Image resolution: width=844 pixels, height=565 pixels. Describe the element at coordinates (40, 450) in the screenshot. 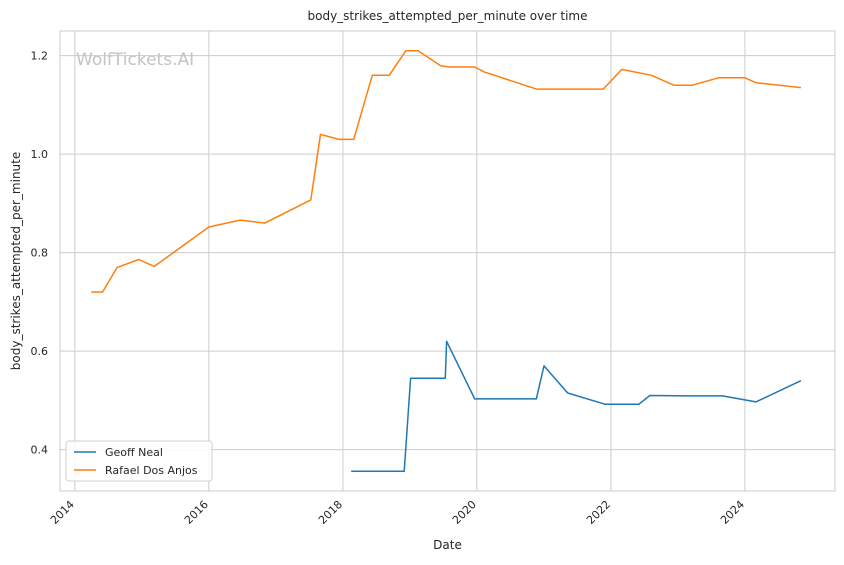

I see `y-tick-label: 0.4` at that location.